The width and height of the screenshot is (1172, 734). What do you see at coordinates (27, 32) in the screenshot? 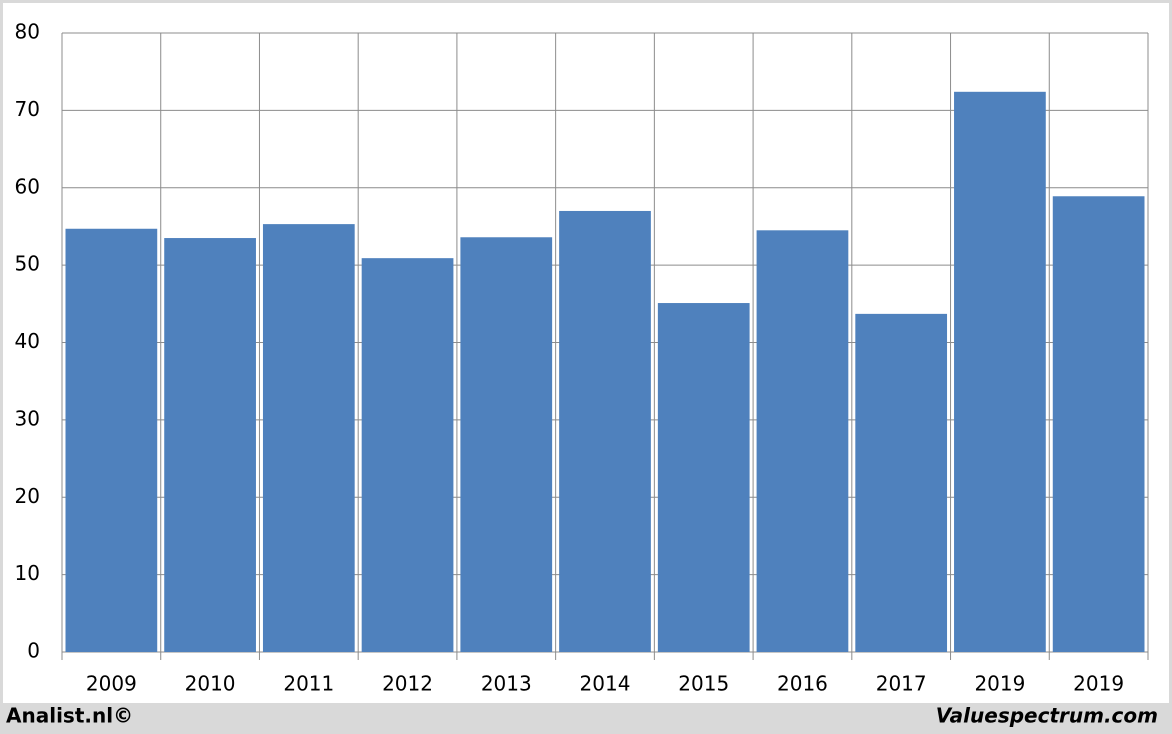
I see `y-tick-label: 80` at bounding box center [27, 32].